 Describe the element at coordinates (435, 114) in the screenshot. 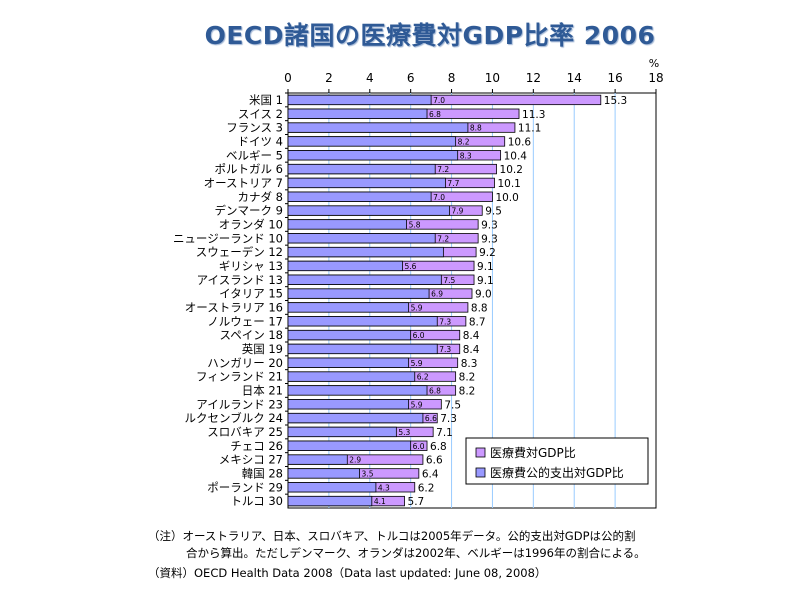

I see `data-label-public: 6.8` at that location.